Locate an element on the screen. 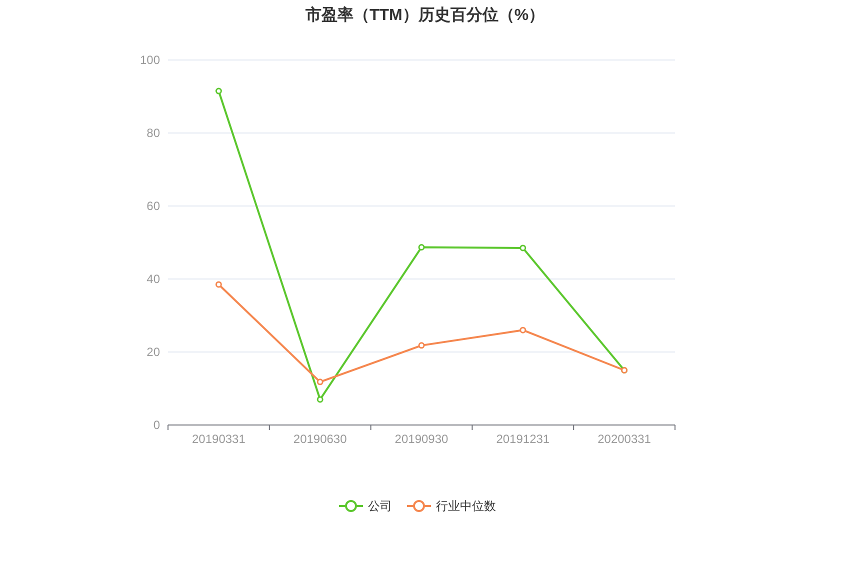 The height and width of the screenshot is (575, 850). y-tick-label: 0 is located at coordinates (156, 425).